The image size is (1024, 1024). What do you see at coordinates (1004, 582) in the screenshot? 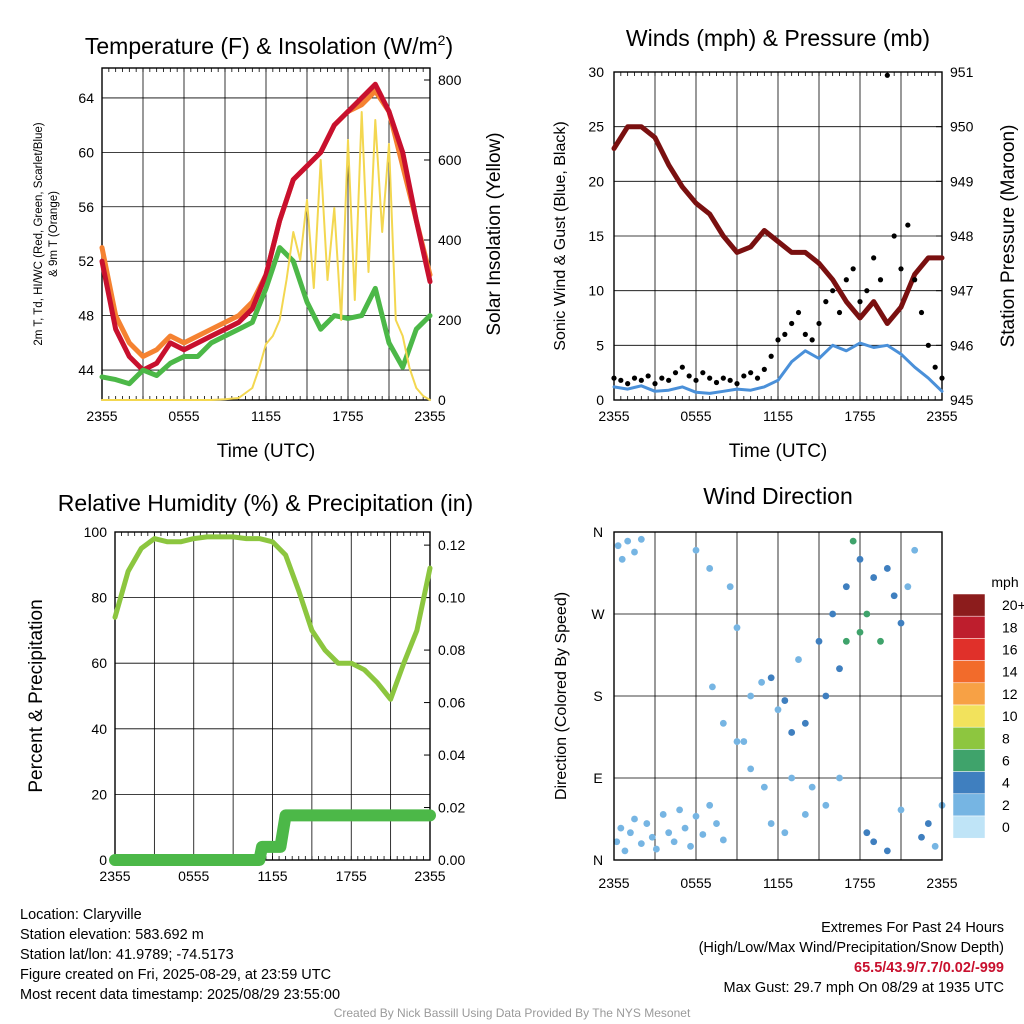
I see `legend-title: mph` at bounding box center [1004, 582].